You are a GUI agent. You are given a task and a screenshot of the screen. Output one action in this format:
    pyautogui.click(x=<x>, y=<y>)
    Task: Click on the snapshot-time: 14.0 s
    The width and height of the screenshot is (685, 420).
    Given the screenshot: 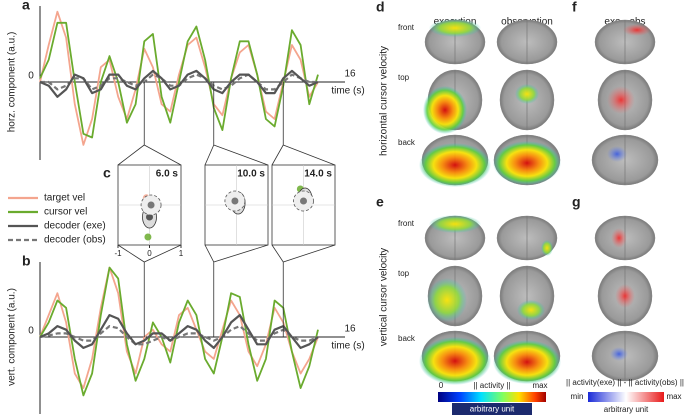 What is the action you would take?
    pyautogui.click(x=318, y=174)
    